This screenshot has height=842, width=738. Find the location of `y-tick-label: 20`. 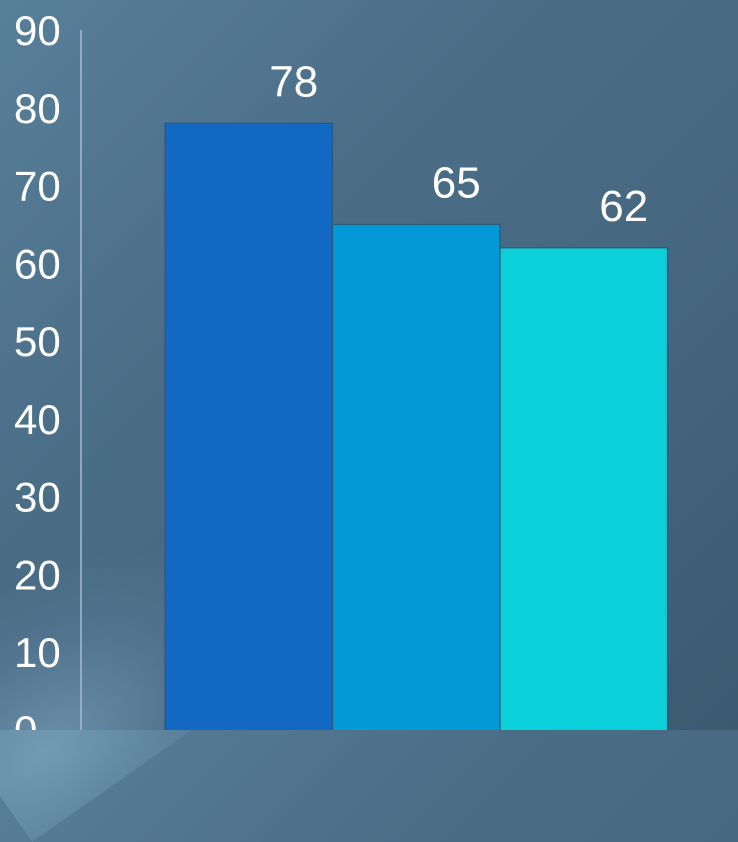

y-tick-label: 20 is located at coordinates (37, 574).